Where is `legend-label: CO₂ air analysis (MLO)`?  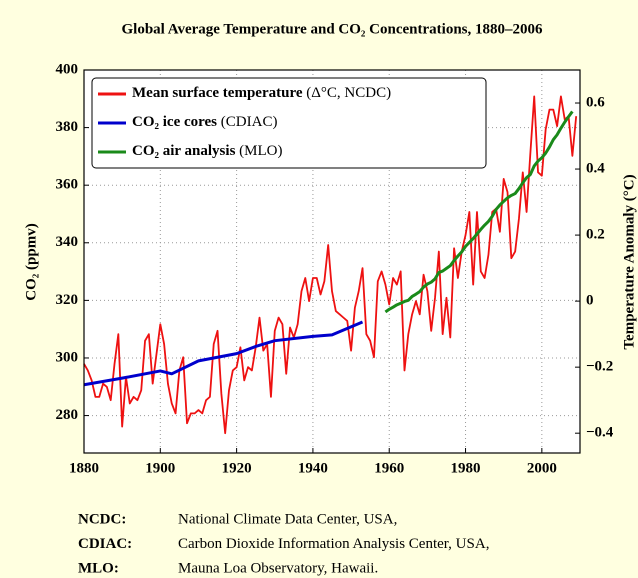
legend-label: CO₂ air analysis (MLO) is located at coordinates (207, 151).